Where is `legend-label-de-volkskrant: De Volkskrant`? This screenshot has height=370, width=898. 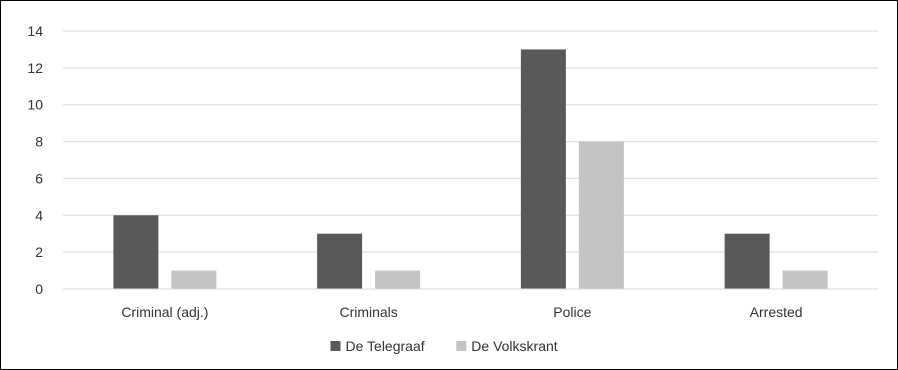
legend-label-de-volkskrant: De Volkskrant is located at coordinates (514, 346).